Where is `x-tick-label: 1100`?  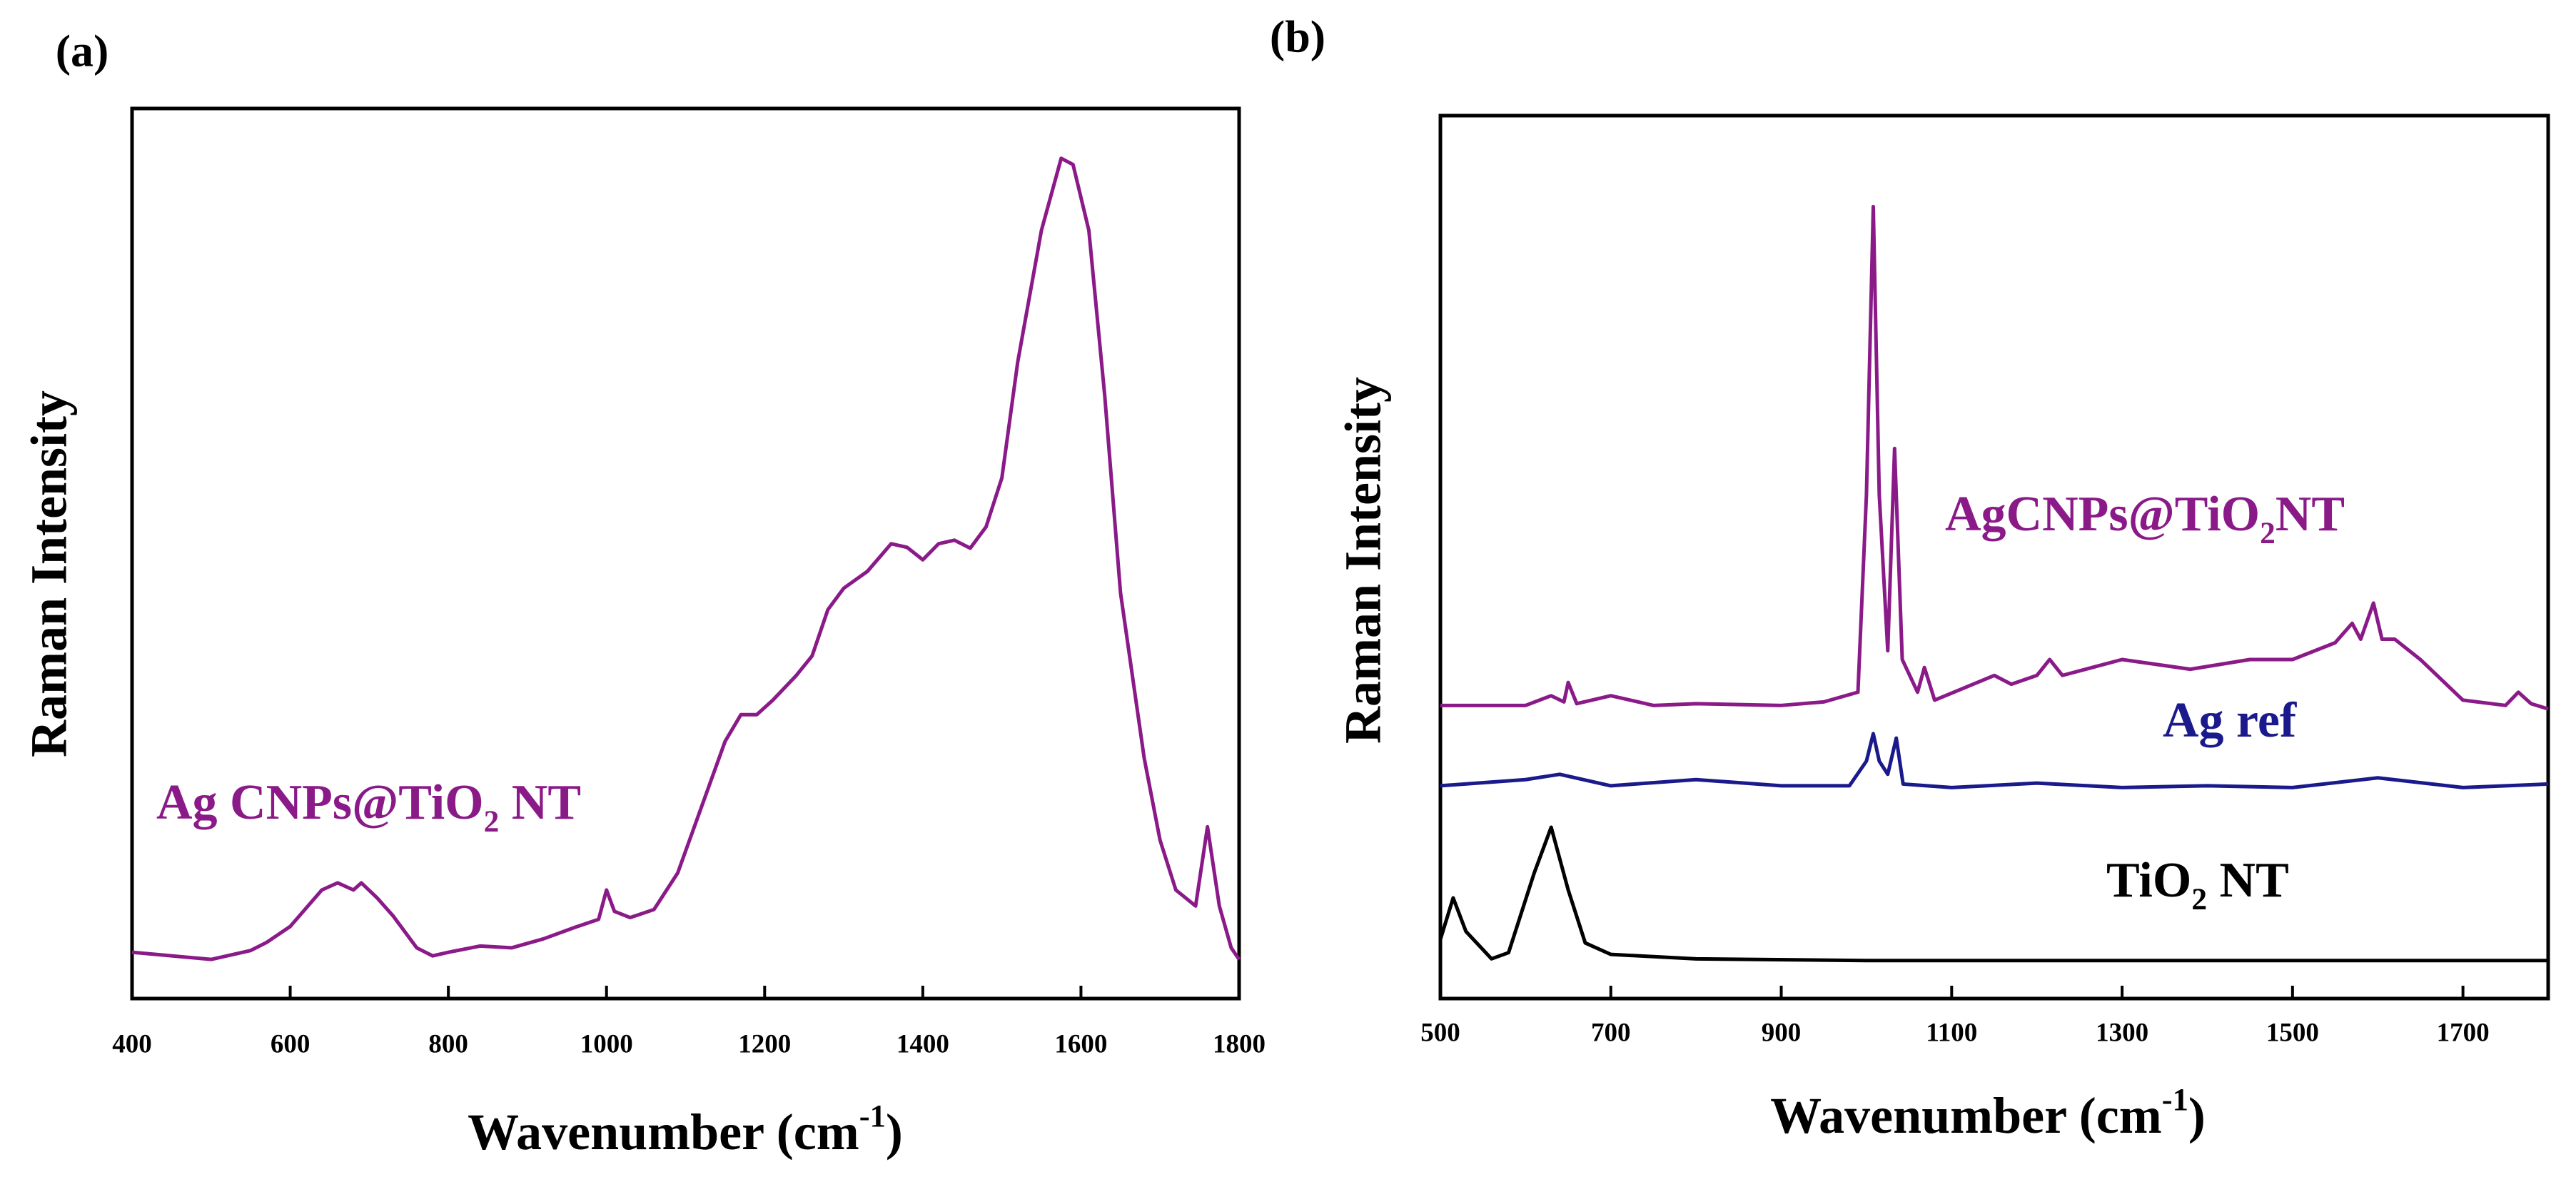
x-tick-label: 1100 is located at coordinates (1951, 1032).